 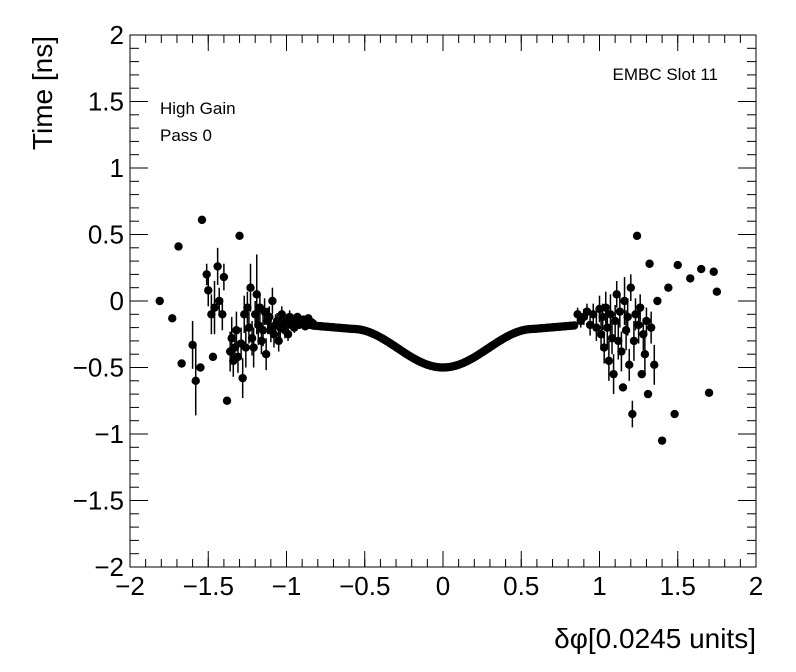 What do you see at coordinates (109, 434) in the screenshot?
I see `y-tick-label: −1` at bounding box center [109, 434].